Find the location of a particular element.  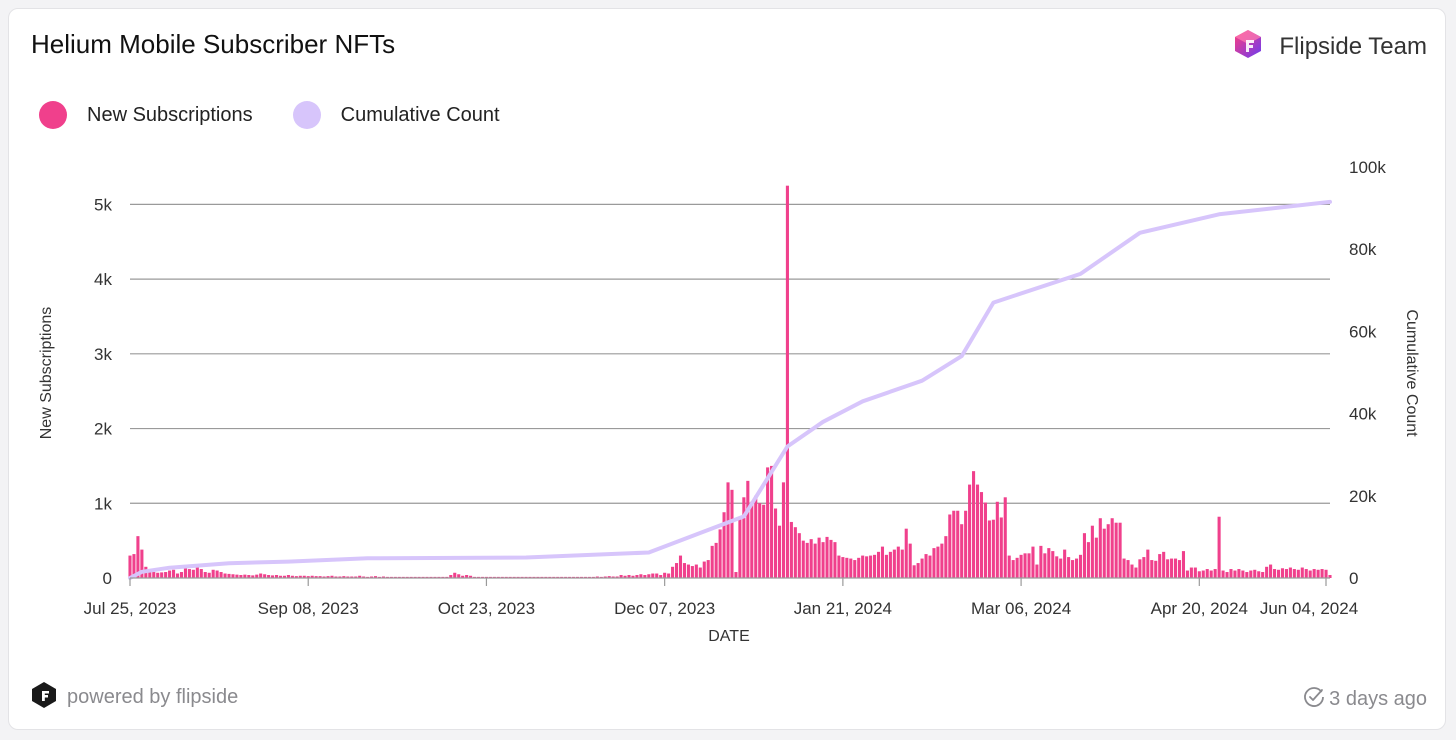

chart-title: Helium Mobile Subscriber NFTs is located at coordinates (213, 44).